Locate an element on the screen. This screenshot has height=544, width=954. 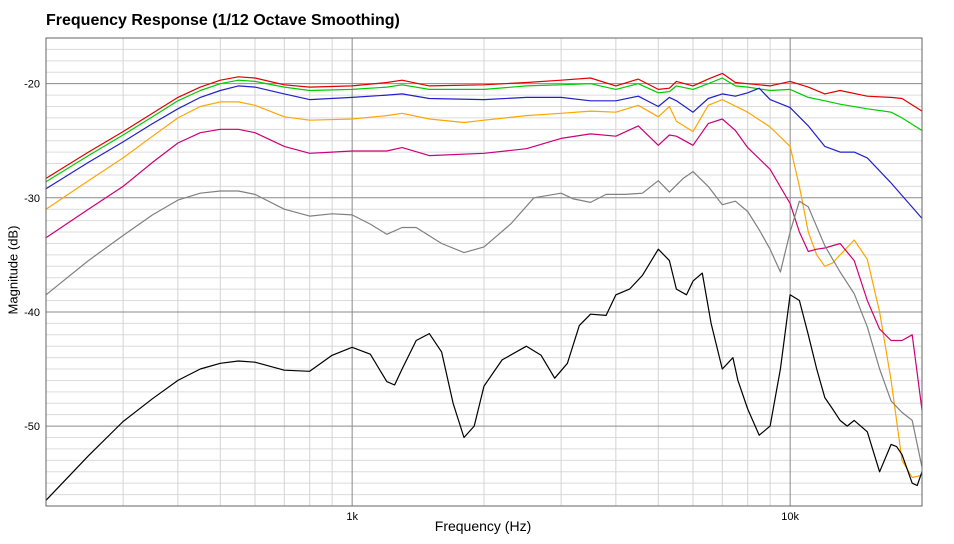
y-tick-label: -30 is located at coordinates (32, 199).